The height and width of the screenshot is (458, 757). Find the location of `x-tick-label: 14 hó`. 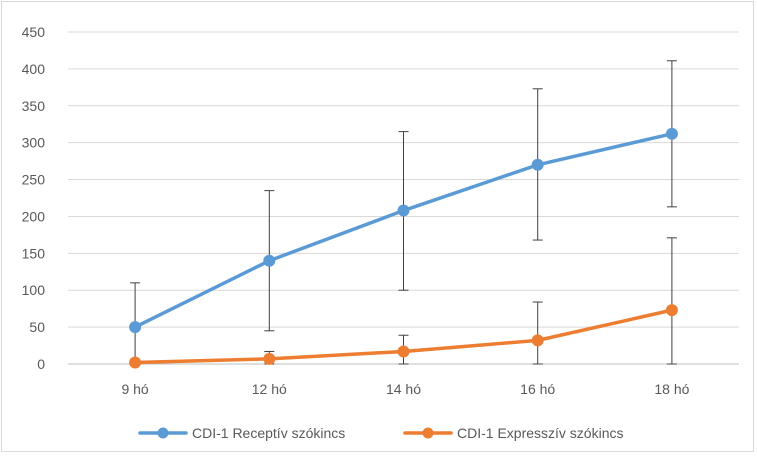

x-tick-label: 14 hó is located at coordinates (403, 389).